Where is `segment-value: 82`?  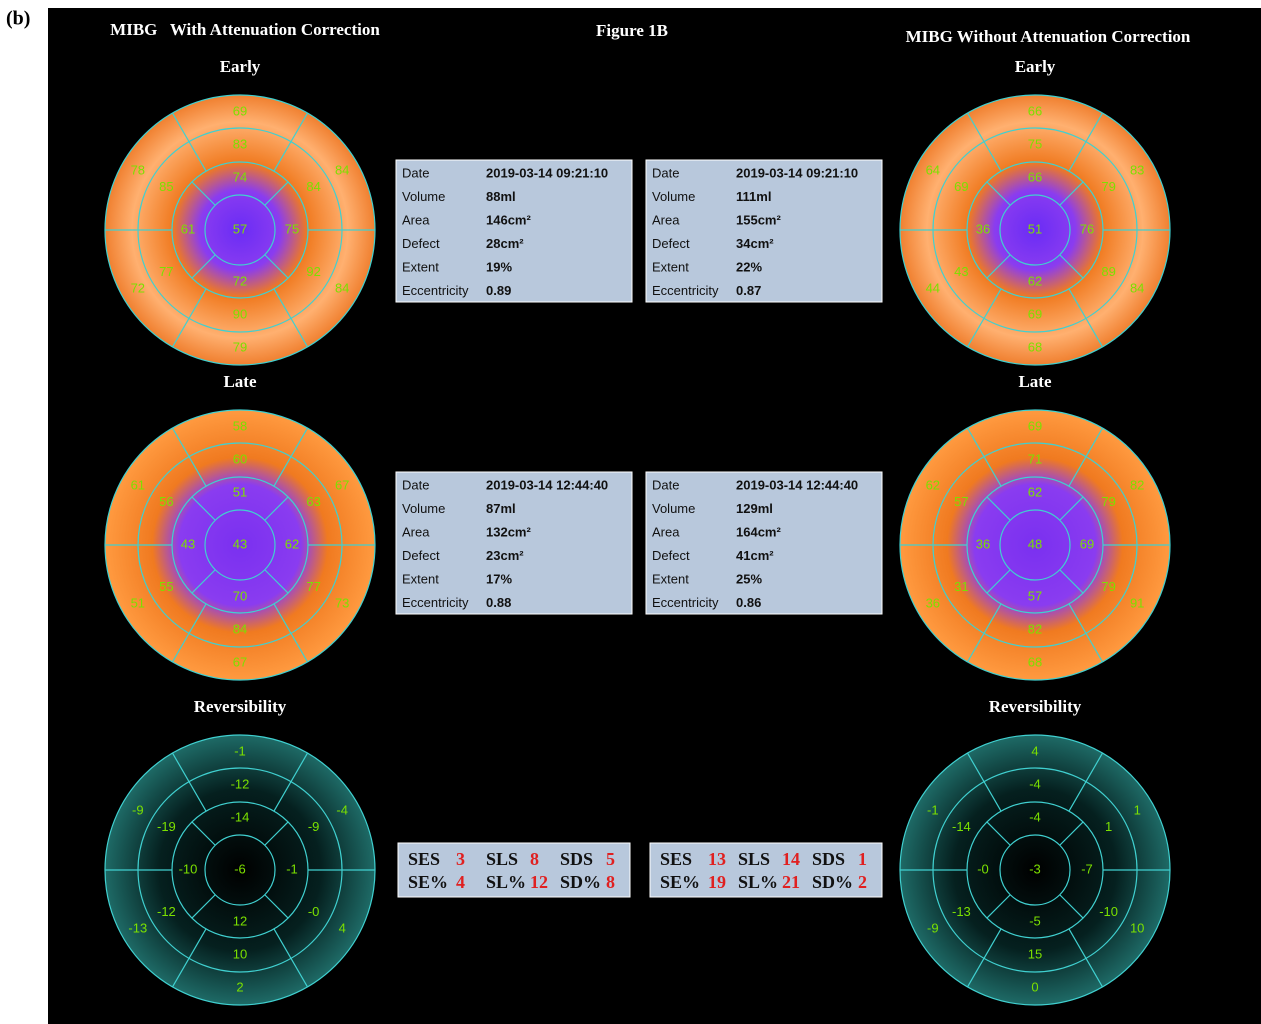 segment-value: 82 is located at coordinates (1035, 628).